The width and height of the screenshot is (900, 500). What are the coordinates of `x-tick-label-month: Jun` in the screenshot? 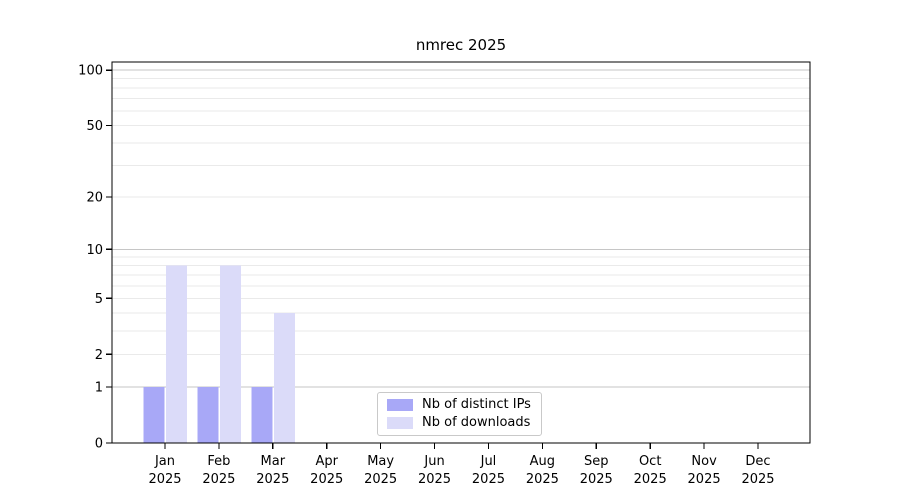 It's located at (433, 461).